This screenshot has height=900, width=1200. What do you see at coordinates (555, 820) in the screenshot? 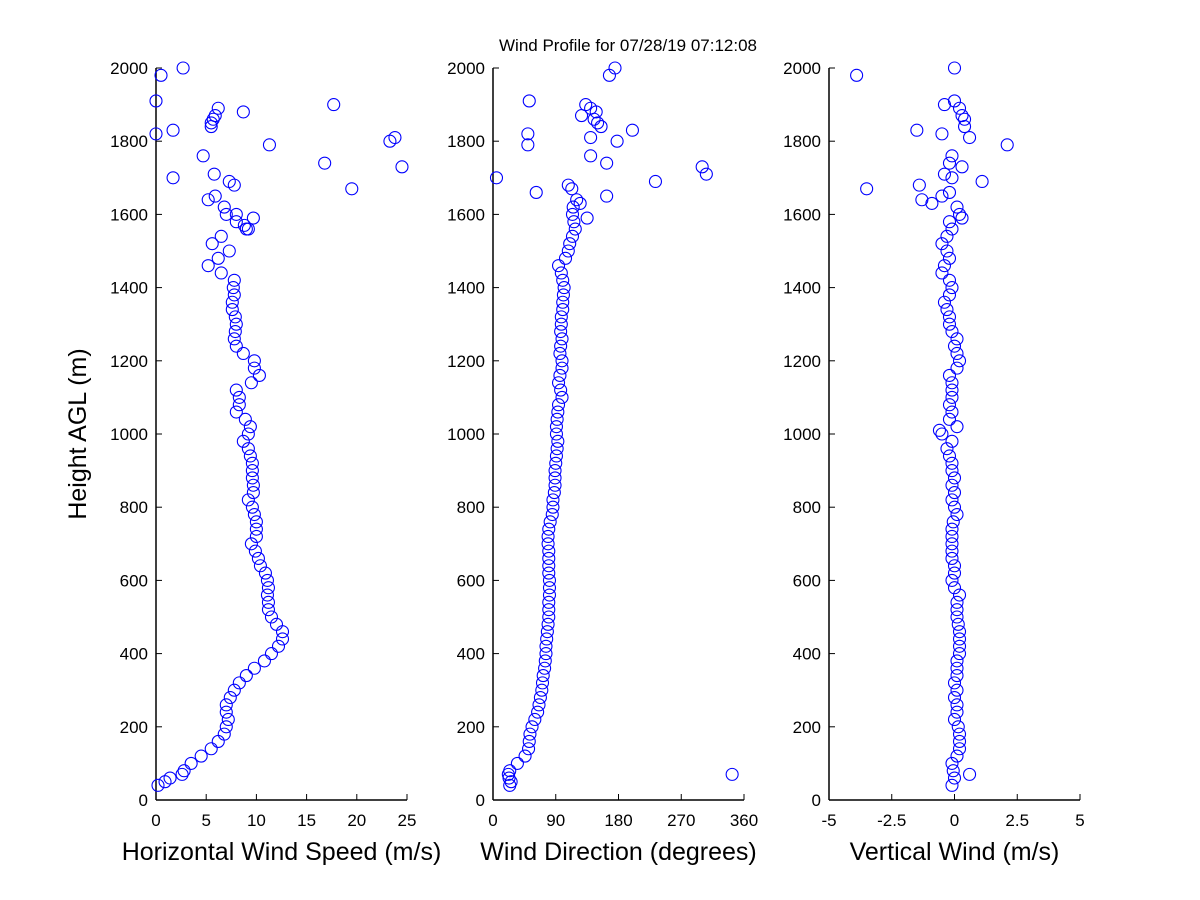
I see `x-tick-label: 90` at bounding box center [555, 820].